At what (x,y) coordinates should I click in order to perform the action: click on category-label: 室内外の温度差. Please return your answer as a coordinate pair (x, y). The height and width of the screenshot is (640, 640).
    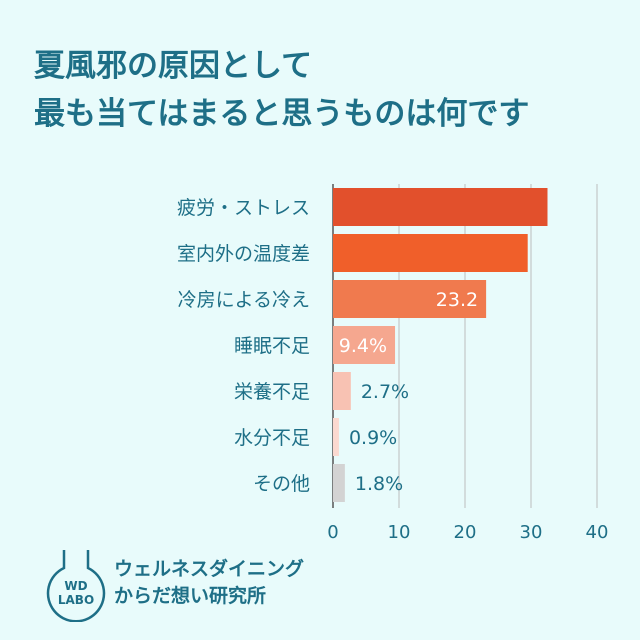
    Looking at the image, I should click on (243, 254).